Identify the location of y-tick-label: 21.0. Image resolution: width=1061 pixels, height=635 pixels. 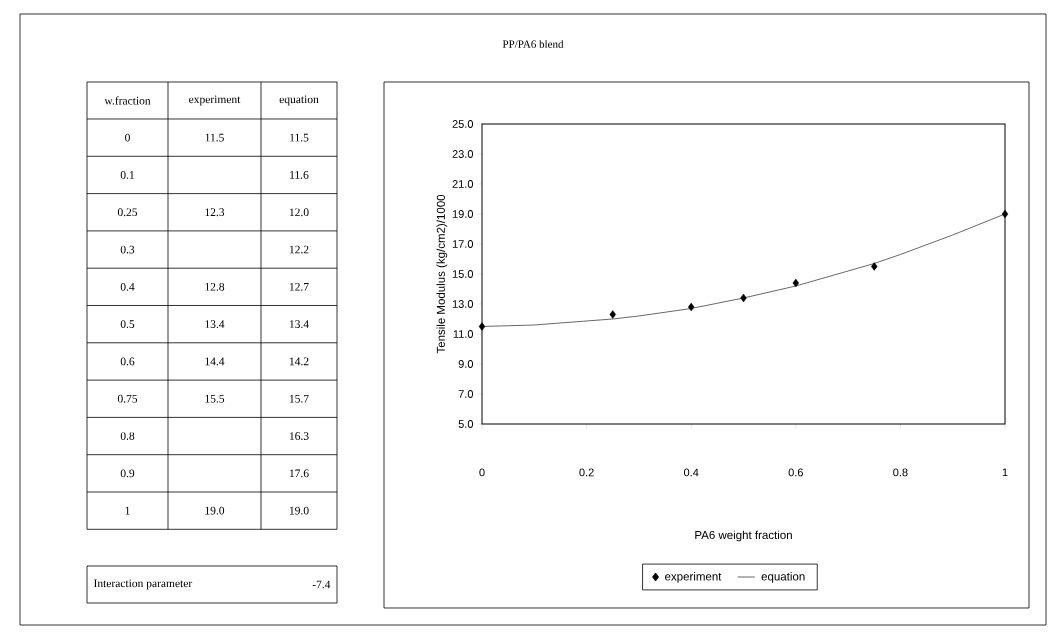
(463, 184).